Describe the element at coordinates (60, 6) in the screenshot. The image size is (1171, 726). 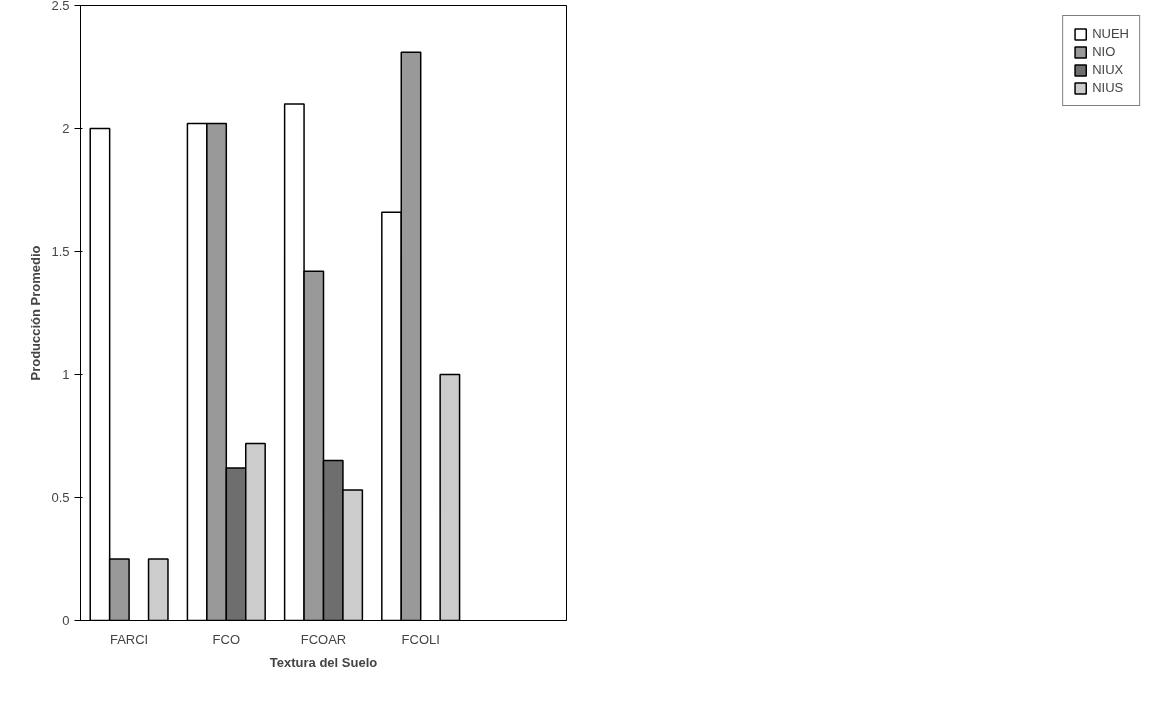
I see `y-tick-label: 2.5` at that location.